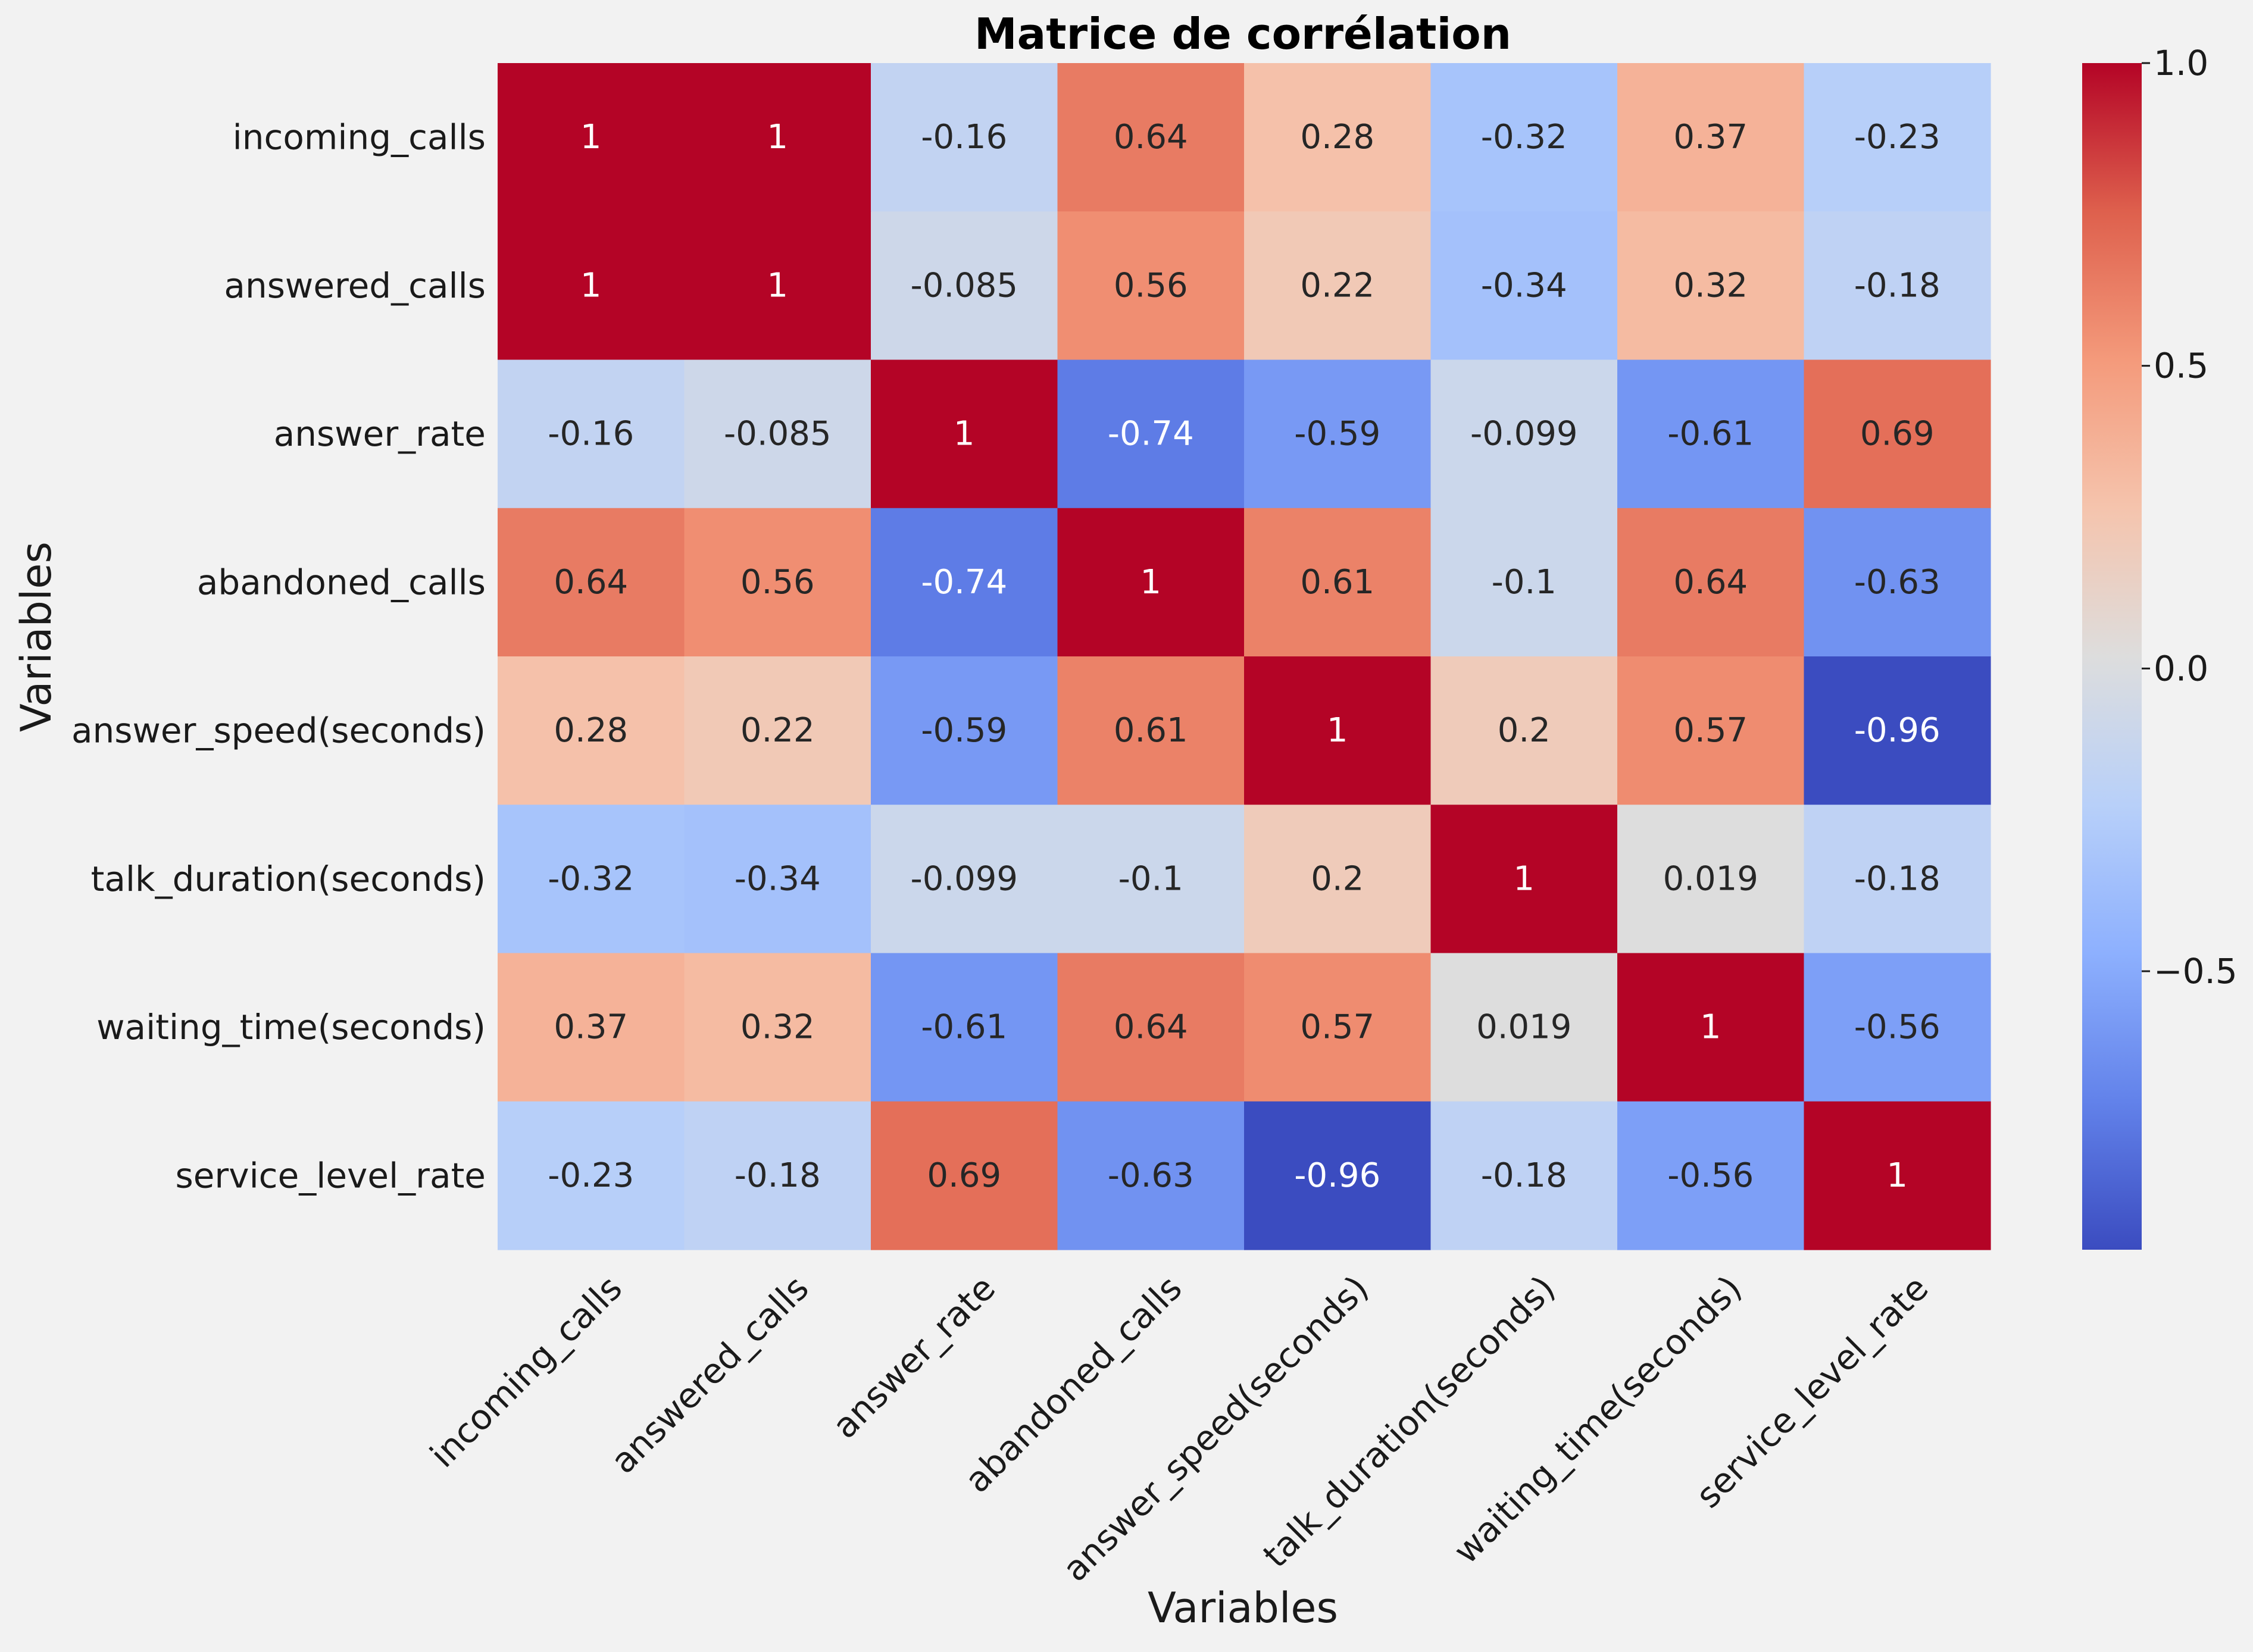 The width and height of the screenshot is (2253, 1652). Describe the element at coordinates (36, 637) in the screenshot. I see `y-axis-title: Variables` at that location.